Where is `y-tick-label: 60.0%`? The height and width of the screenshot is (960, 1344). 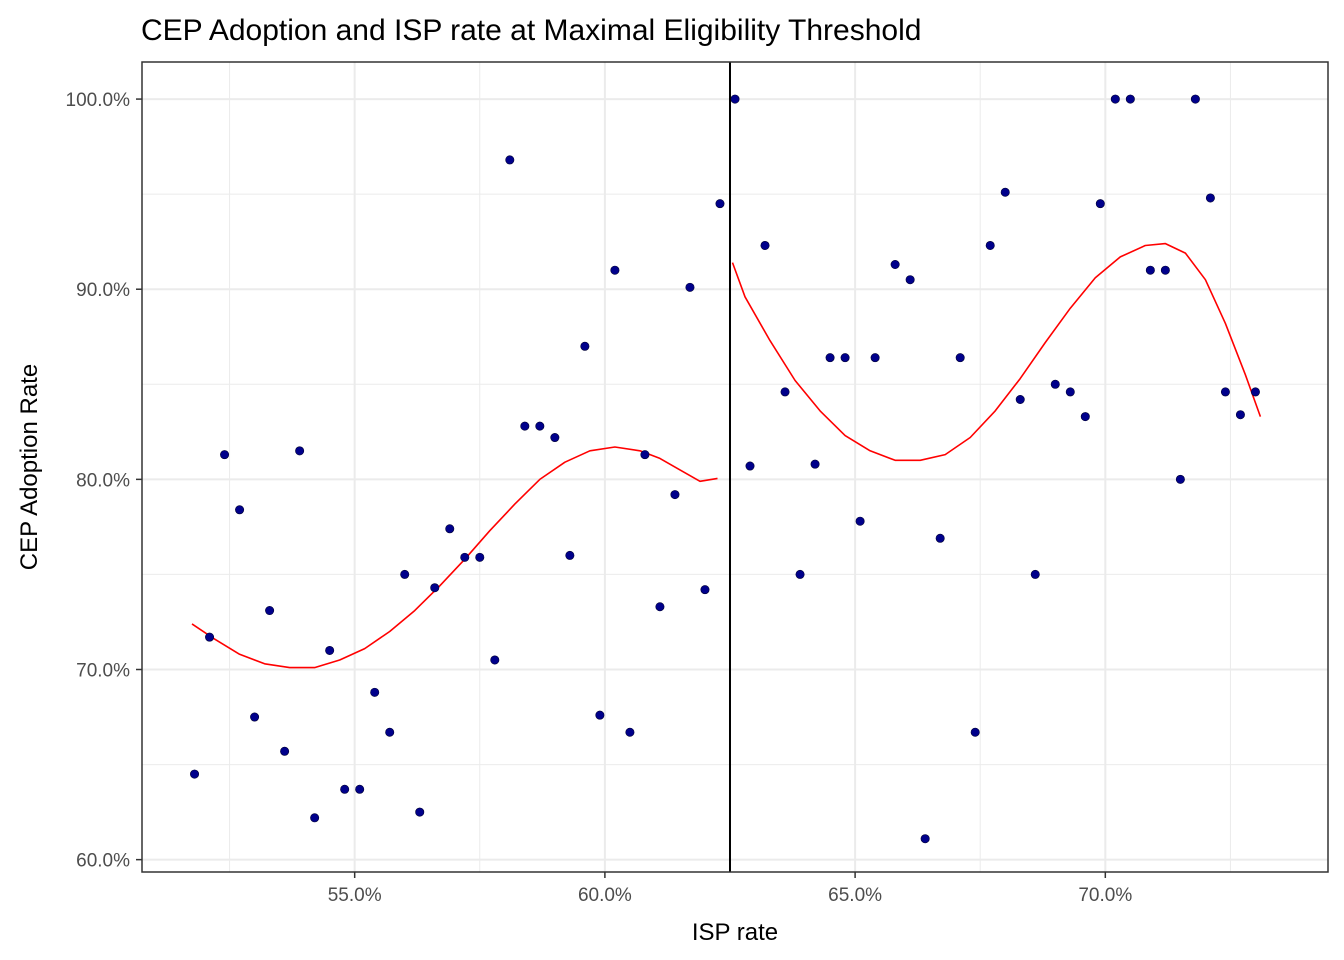 y-tick-label: 60.0% is located at coordinates (103, 861).